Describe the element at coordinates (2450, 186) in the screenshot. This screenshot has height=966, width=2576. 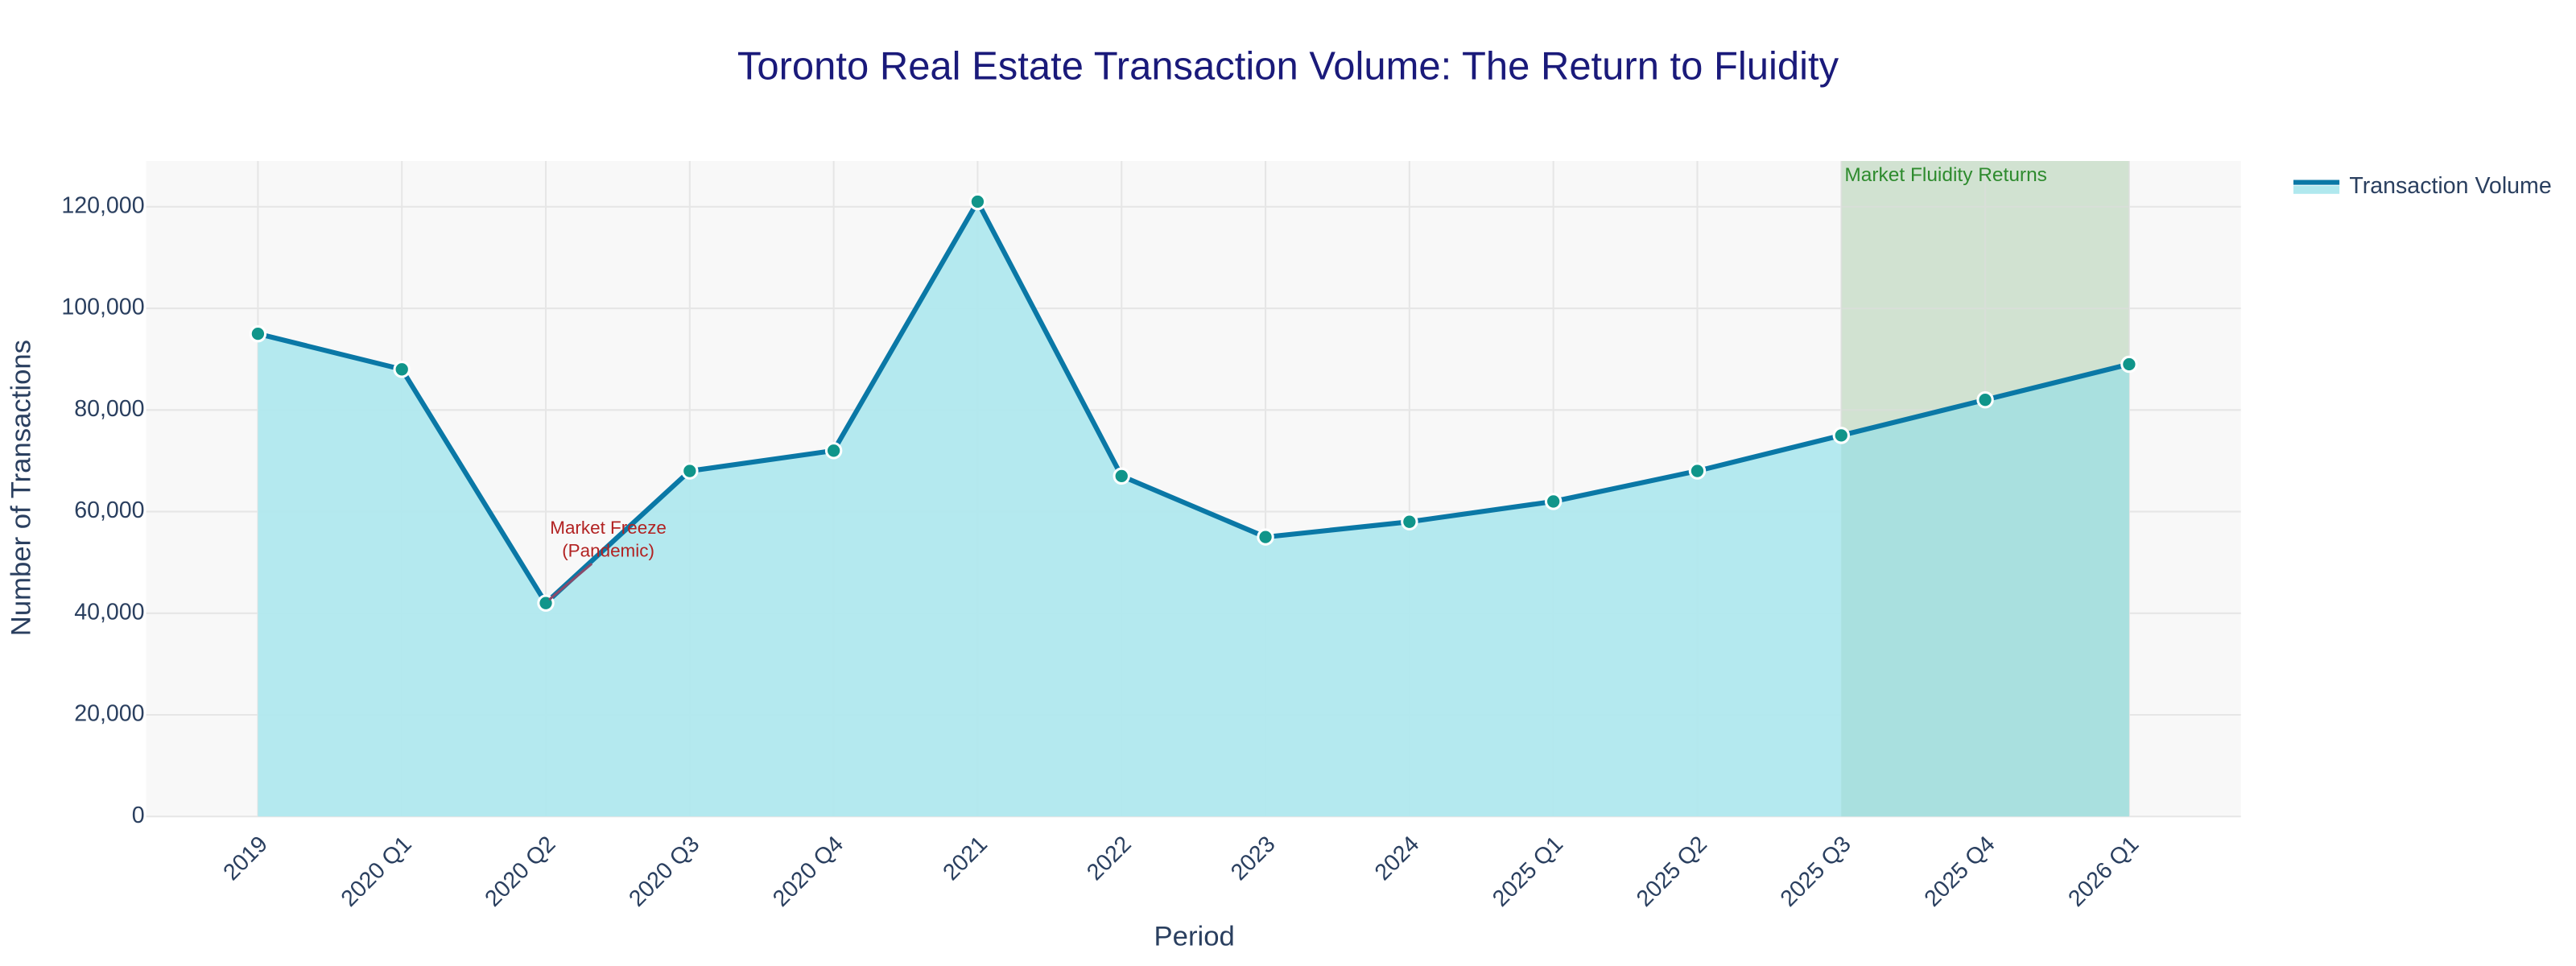
I see `legend-label: Transaction Volume` at that location.